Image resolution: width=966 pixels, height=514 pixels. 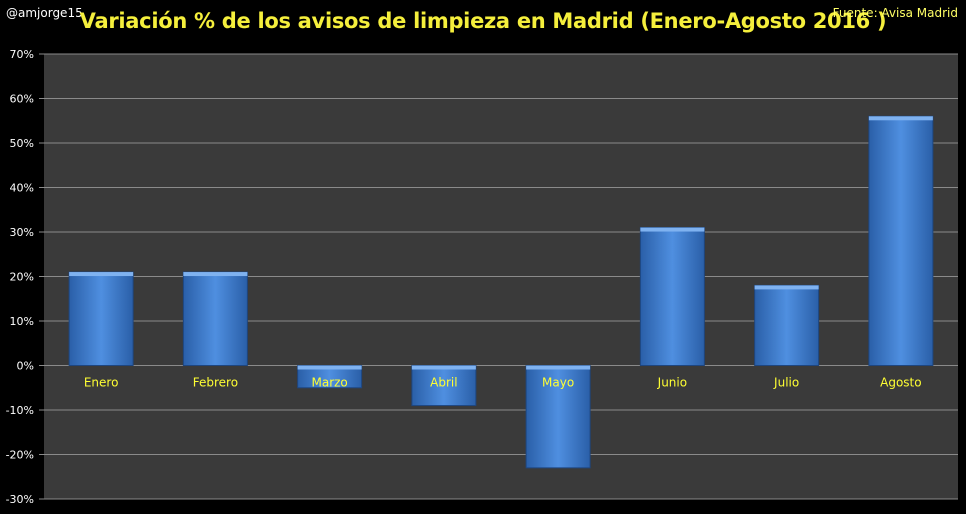 What do you see at coordinates (215, 318) in the screenshot?
I see `bar-febrero` at bounding box center [215, 318].